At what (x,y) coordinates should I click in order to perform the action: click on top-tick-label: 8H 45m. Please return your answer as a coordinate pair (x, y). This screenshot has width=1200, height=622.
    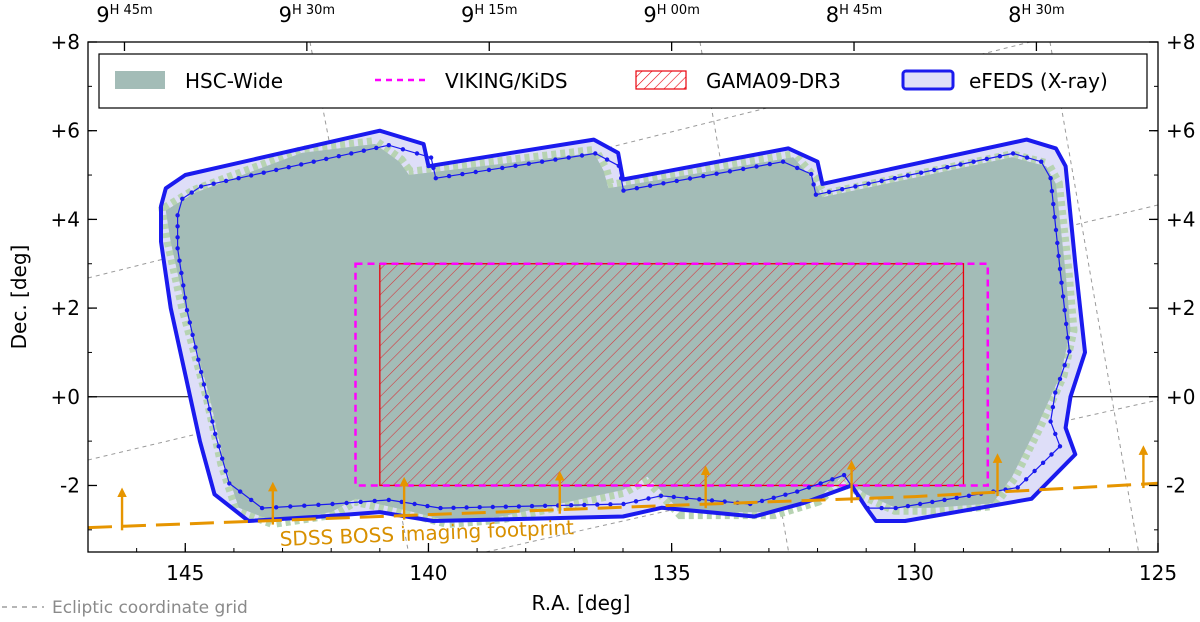
    Looking at the image, I should click on (854, 15).